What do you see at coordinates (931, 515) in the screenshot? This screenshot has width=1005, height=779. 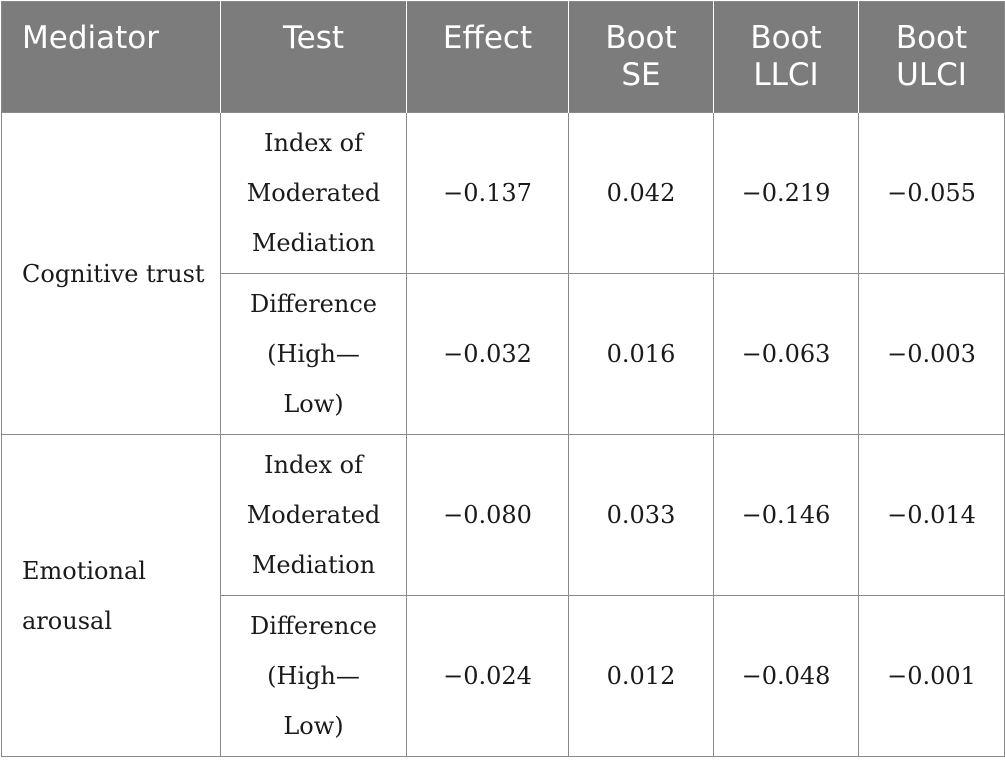 I see `boot-ulci-cell: −0.014` at bounding box center [931, 515].